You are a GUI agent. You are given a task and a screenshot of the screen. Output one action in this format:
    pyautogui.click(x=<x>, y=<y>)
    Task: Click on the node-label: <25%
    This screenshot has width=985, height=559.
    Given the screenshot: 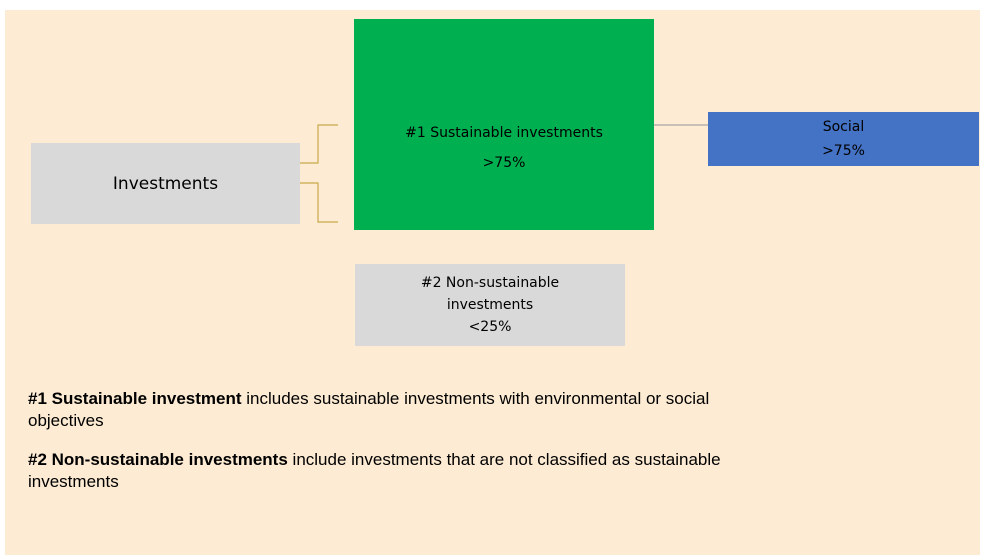 What is the action you would take?
    pyautogui.click(x=490, y=327)
    